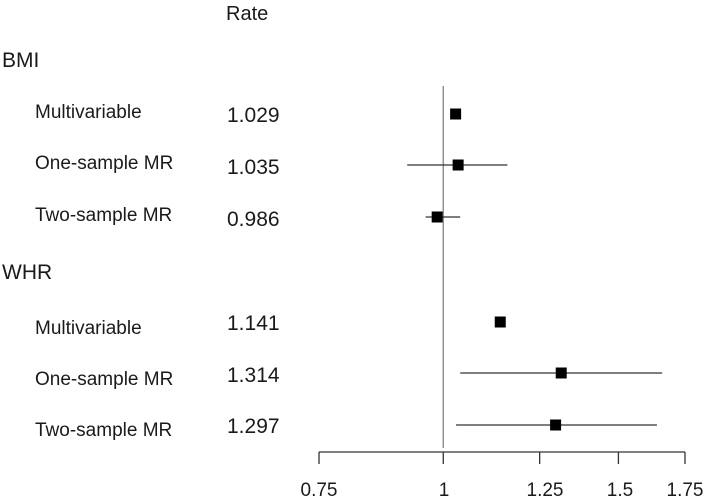 The image size is (712, 502). Describe the element at coordinates (319, 490) in the screenshot. I see `x-tick-label: 0.75` at that location.